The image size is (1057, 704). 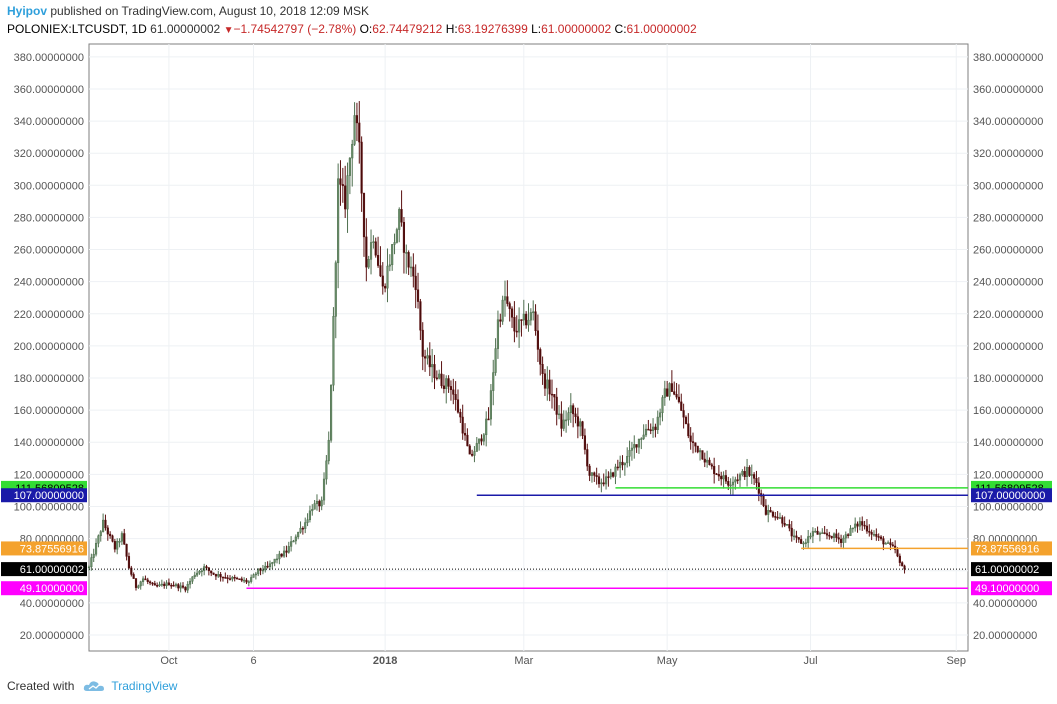 What do you see at coordinates (576, 29) in the screenshot?
I see `low-value: 61.00000002` at bounding box center [576, 29].